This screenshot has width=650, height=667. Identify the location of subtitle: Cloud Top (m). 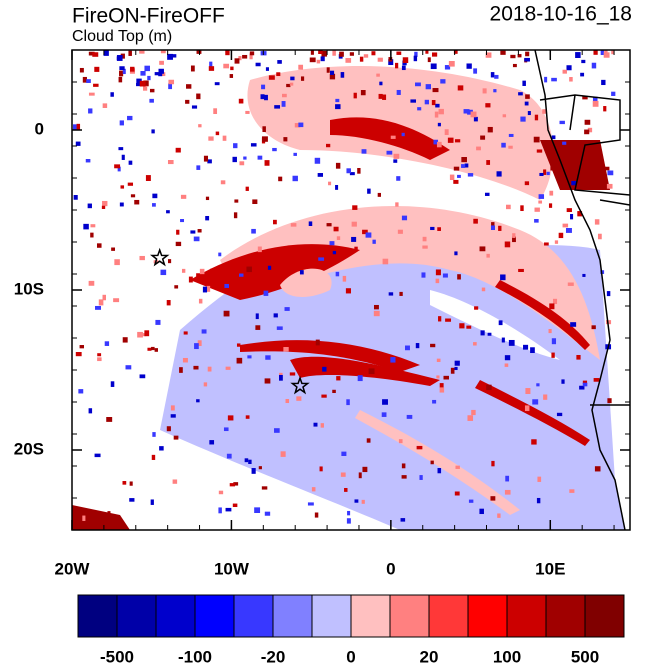
(122, 36).